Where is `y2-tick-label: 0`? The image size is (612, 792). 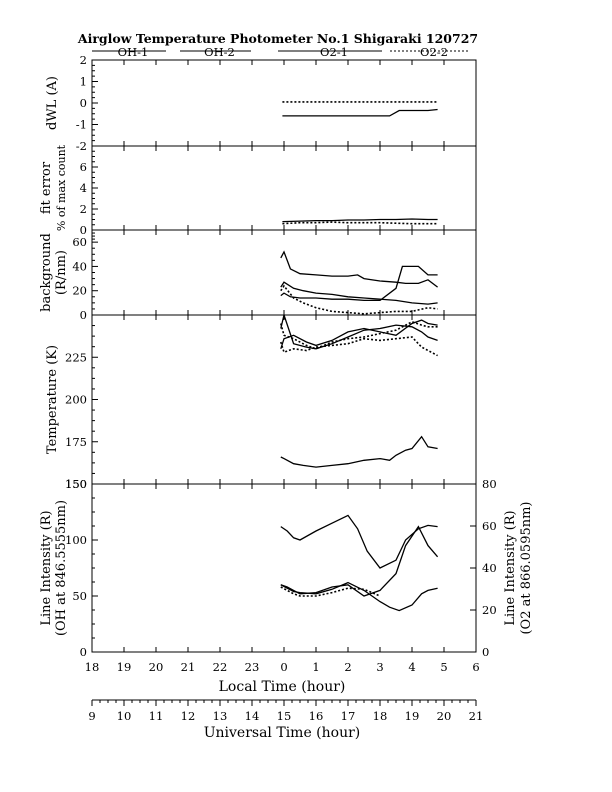
y2-tick-label: 0 is located at coordinates (485, 652).